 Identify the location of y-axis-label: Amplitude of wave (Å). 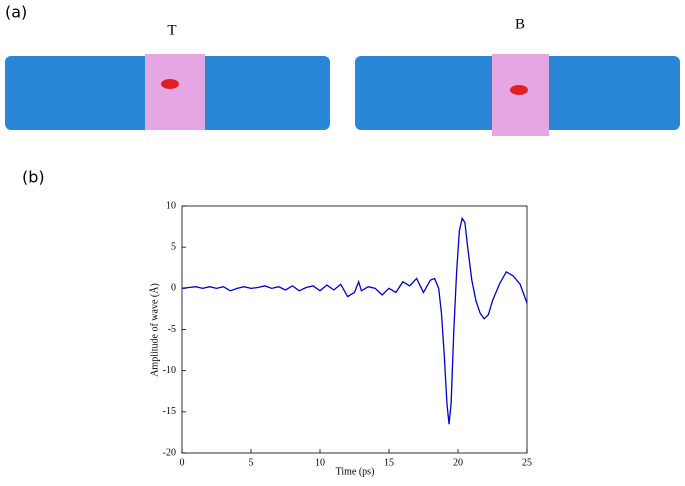
(154, 330).